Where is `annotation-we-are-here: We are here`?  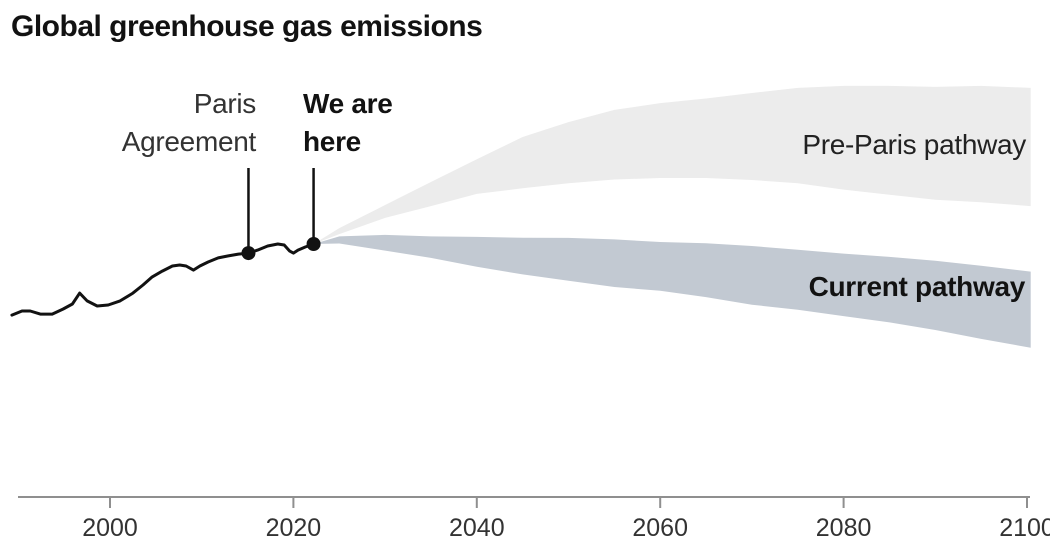 annotation-we-are-here: We are here is located at coordinates (348, 123).